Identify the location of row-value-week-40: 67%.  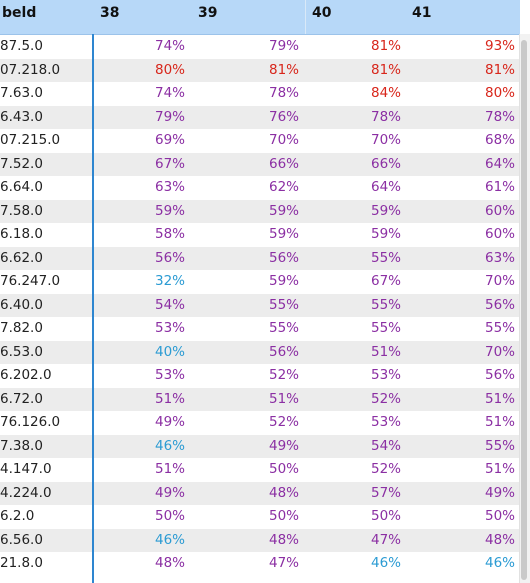
(385, 281).